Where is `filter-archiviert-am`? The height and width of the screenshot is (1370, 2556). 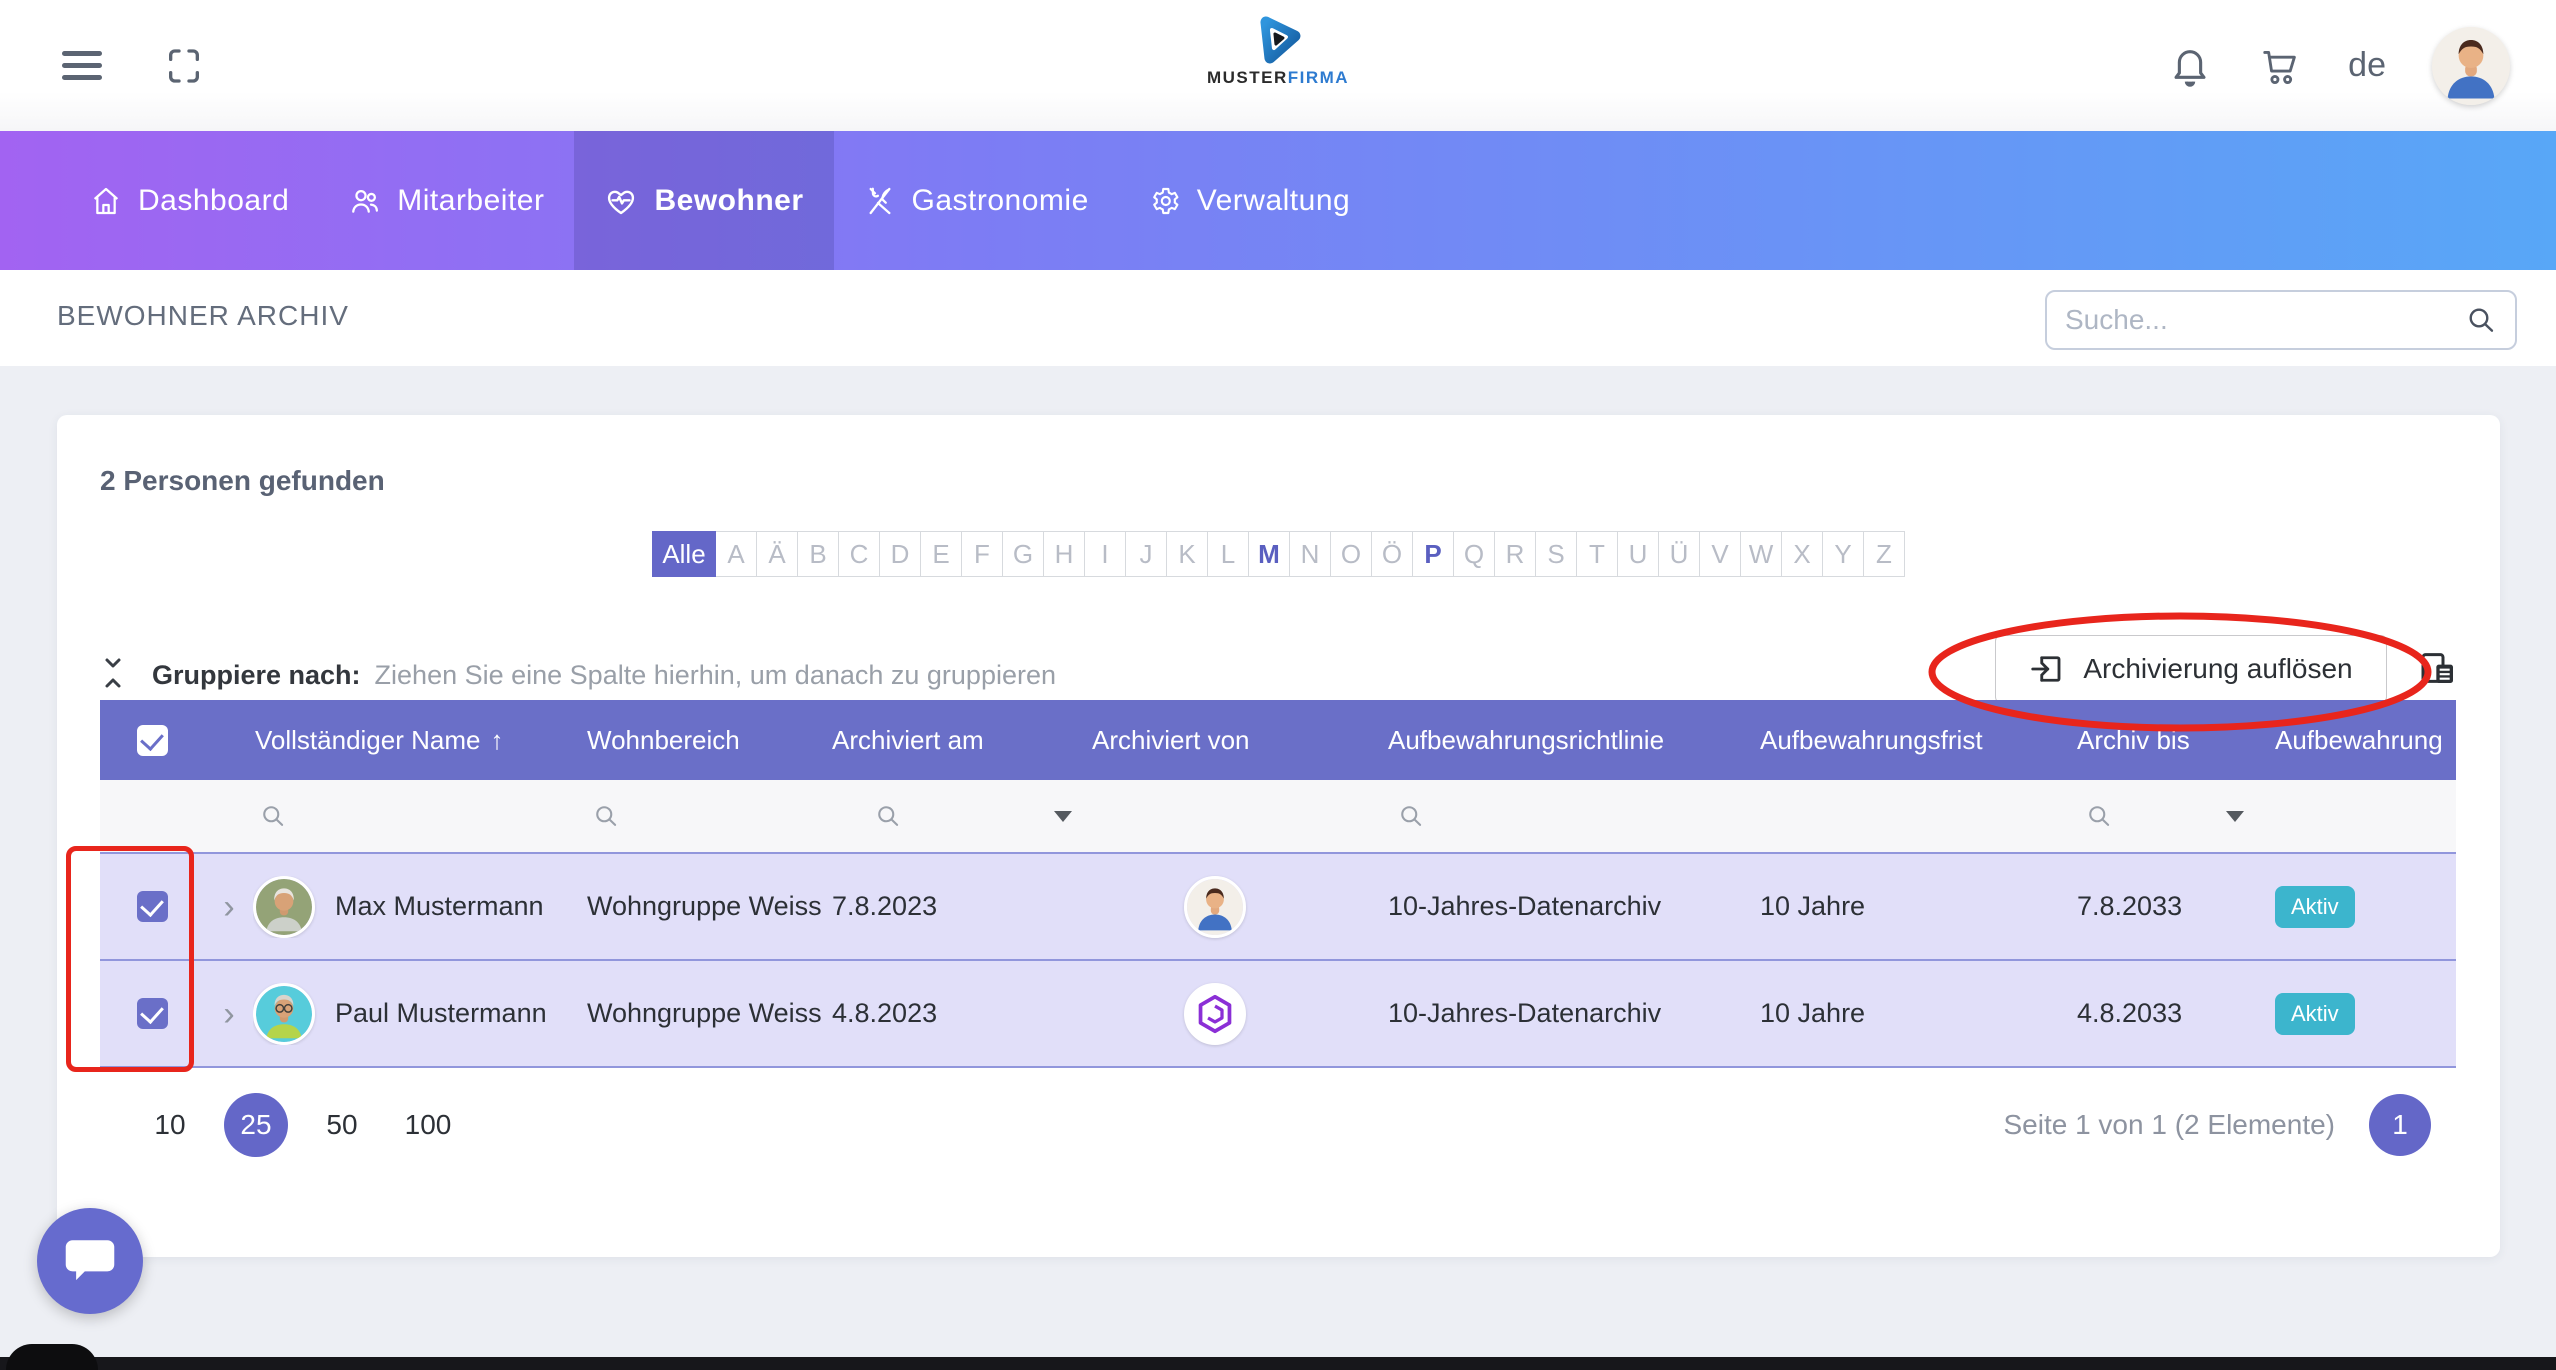 filter-archiviert-am is located at coordinates (960, 816).